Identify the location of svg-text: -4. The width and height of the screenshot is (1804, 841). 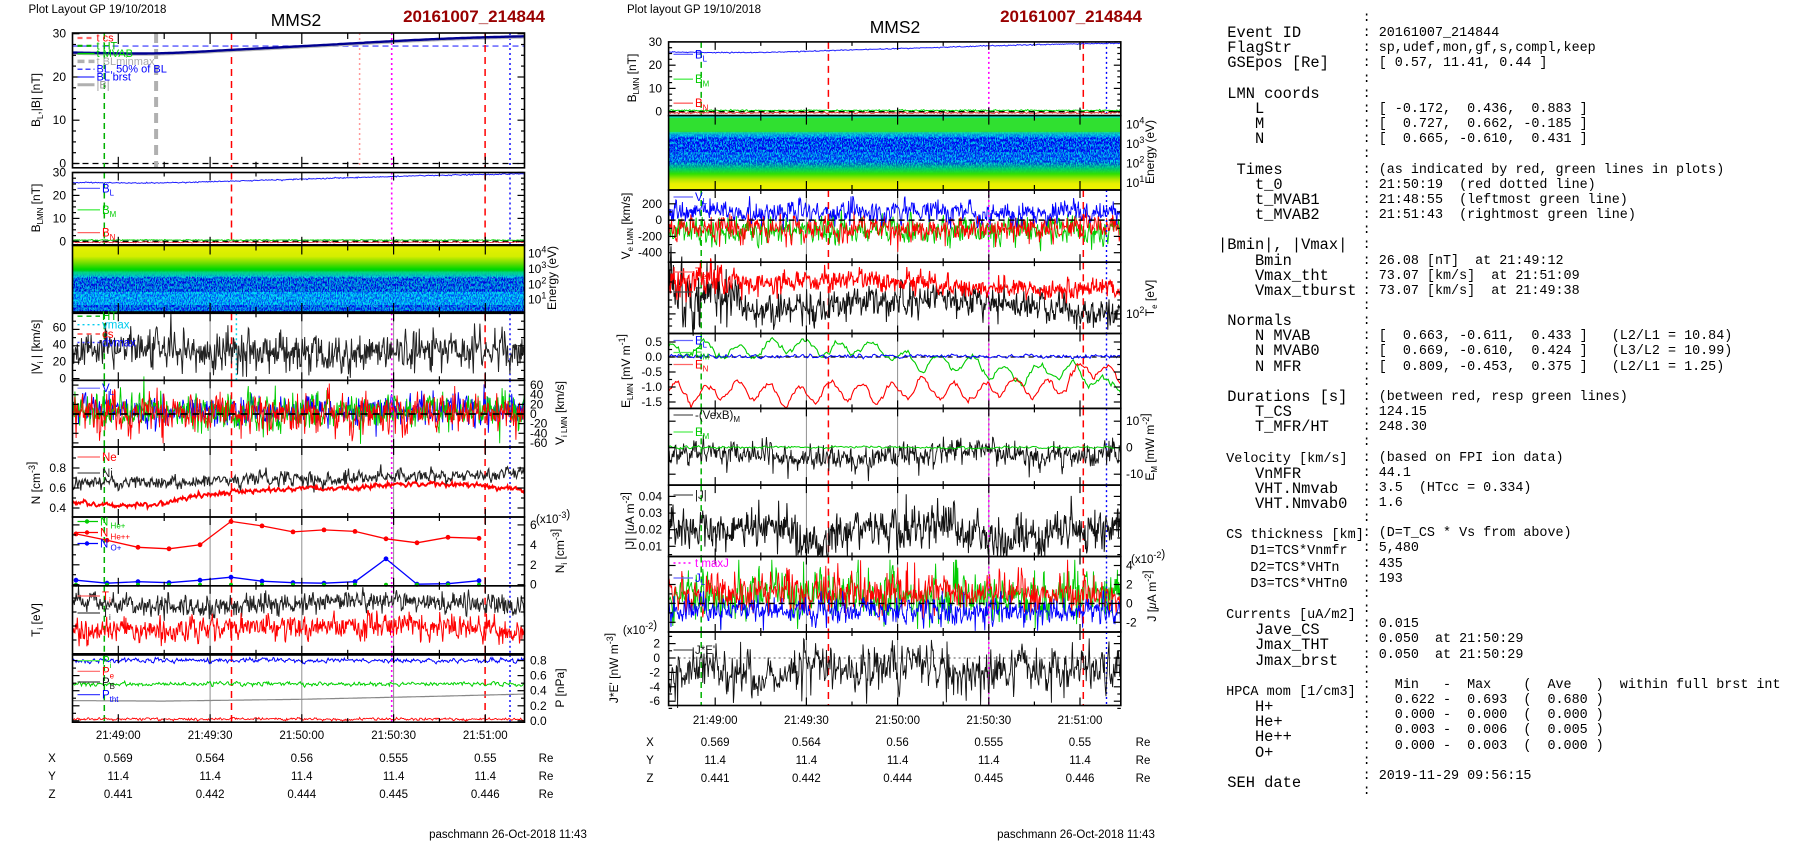
(654, 687).